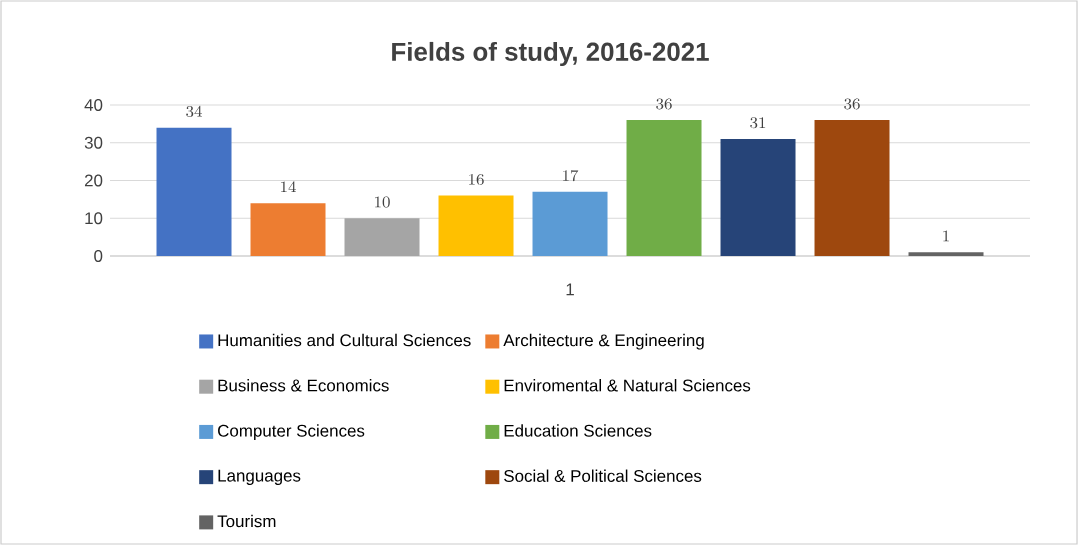  What do you see at coordinates (291, 432) in the screenshot?
I see `legend-label: Computer Sciences` at bounding box center [291, 432].